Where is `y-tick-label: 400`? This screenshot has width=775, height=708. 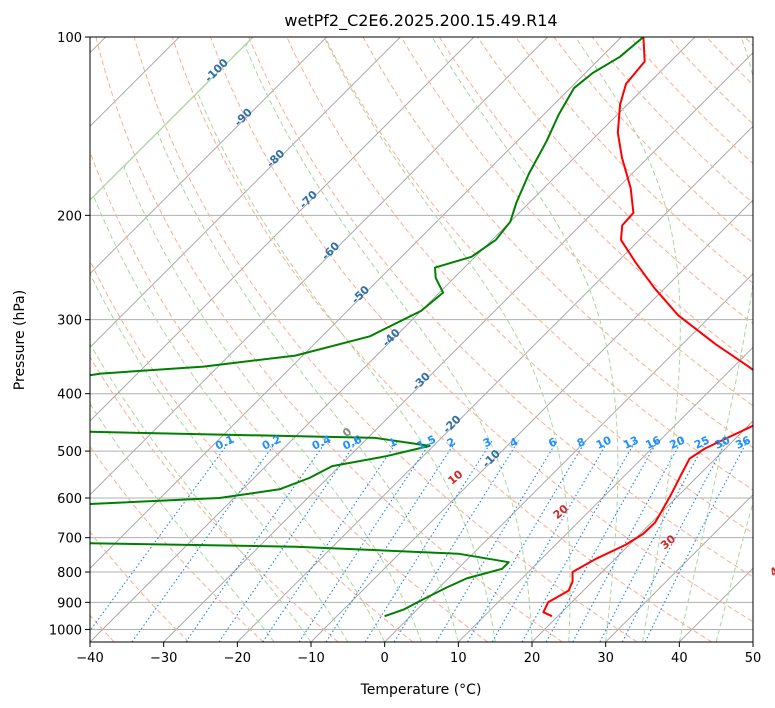 y-tick-label: 400 is located at coordinates (69, 395).